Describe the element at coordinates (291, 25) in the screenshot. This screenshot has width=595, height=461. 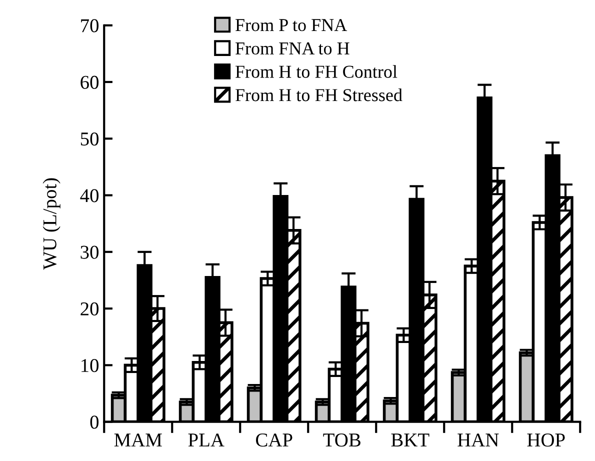
I see `legend-label: From P to FNA` at that location.